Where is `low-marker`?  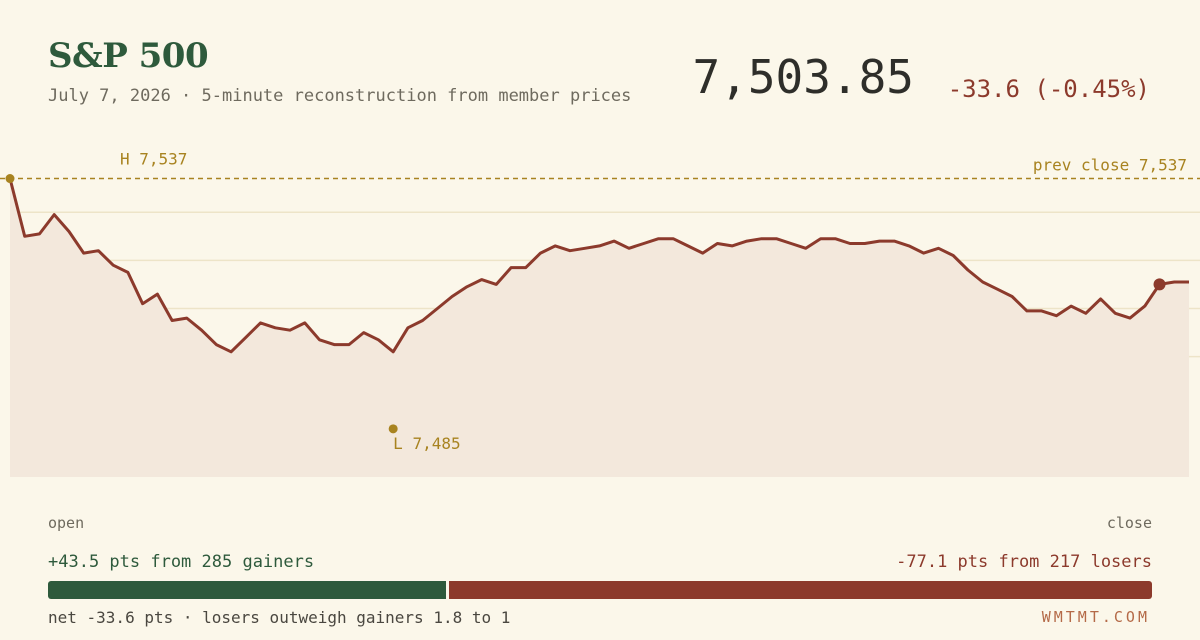 low-marker is located at coordinates (393, 429).